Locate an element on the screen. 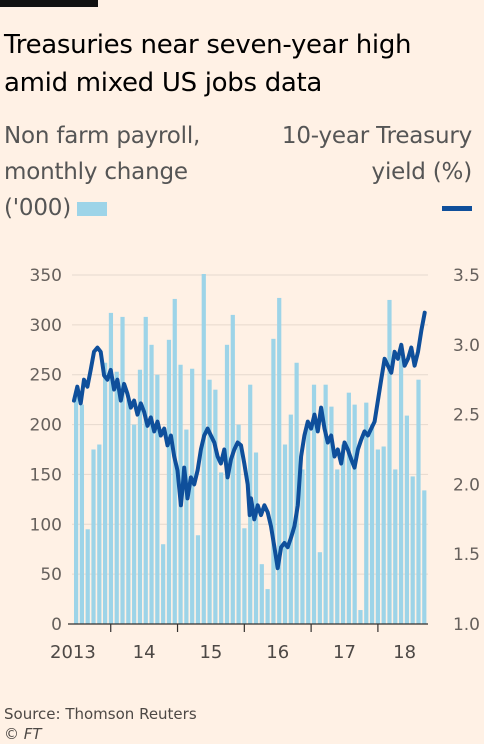 The image size is (484, 744). legend-line-swatch is located at coordinates (457, 208).